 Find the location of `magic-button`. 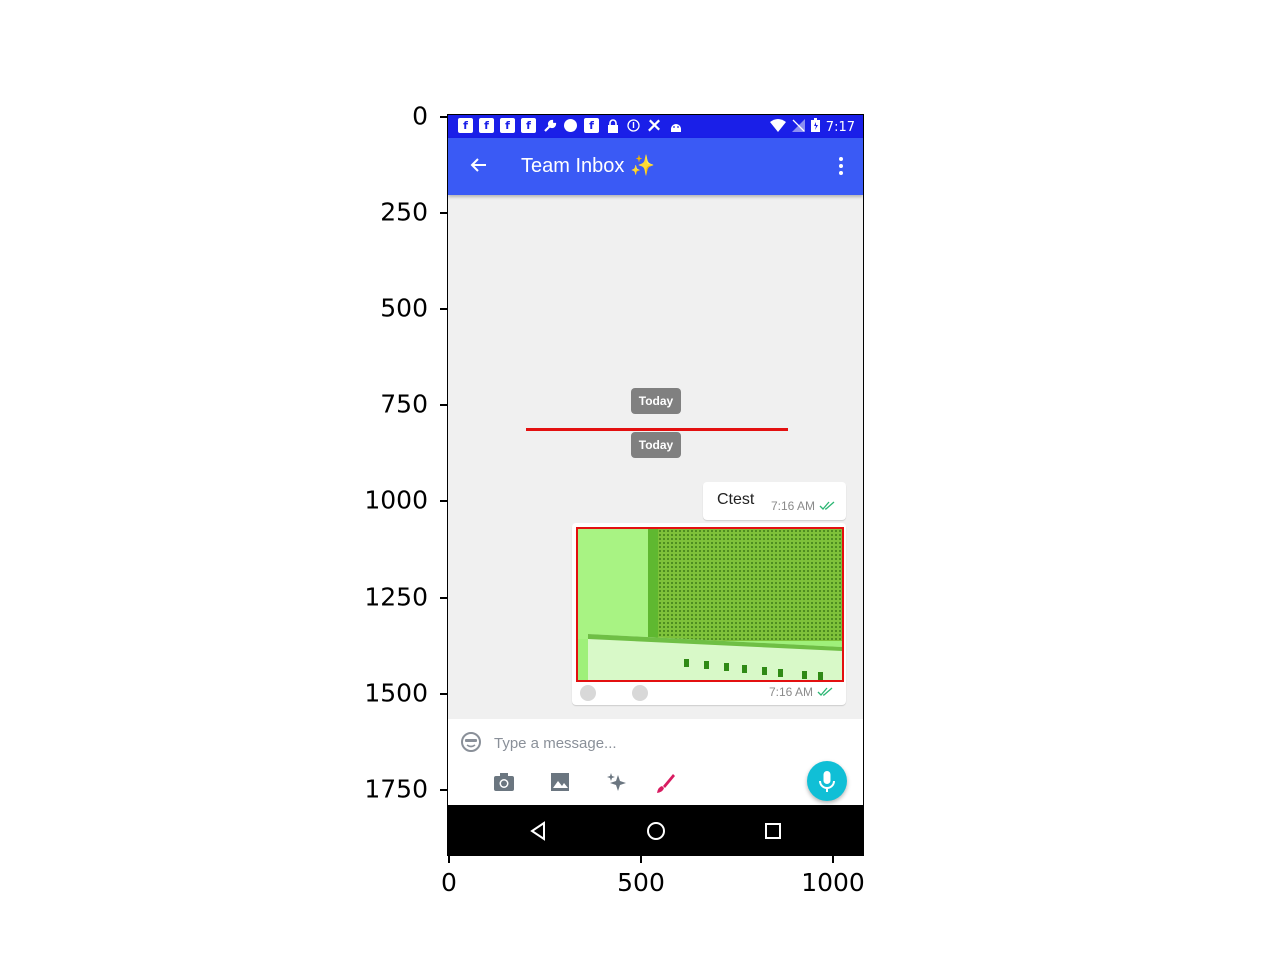

magic-button is located at coordinates (618, 783).